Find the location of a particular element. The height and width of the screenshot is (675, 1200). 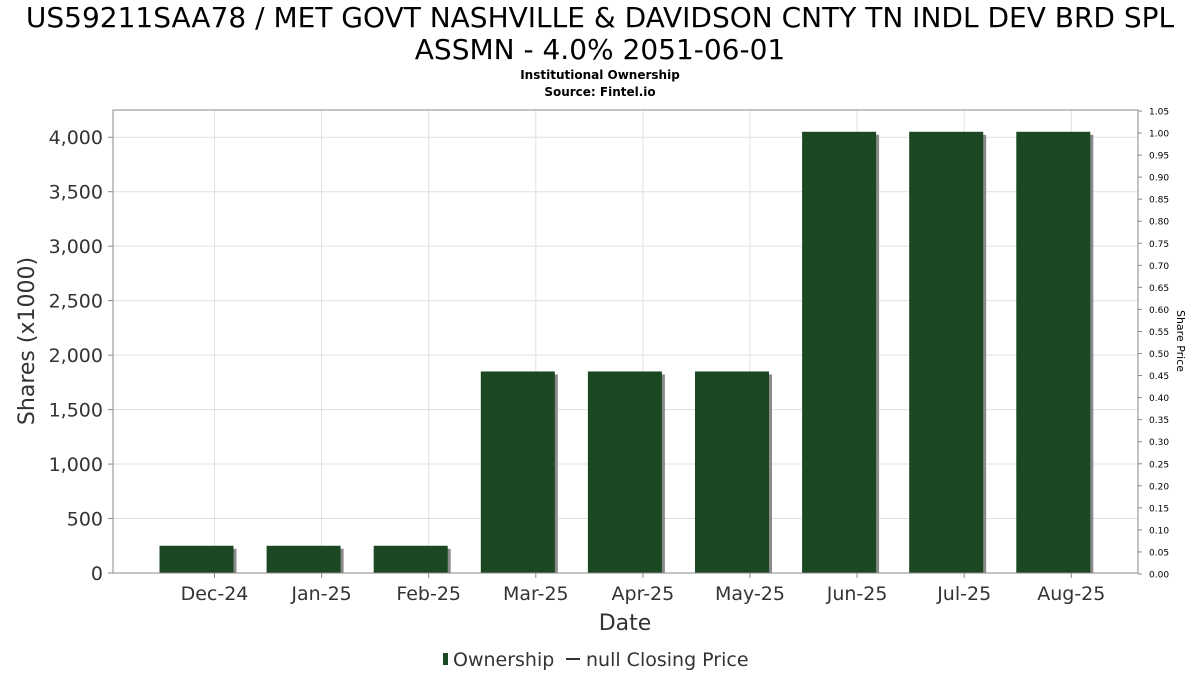

right-tick-label: 0.25 is located at coordinates (1159, 465).